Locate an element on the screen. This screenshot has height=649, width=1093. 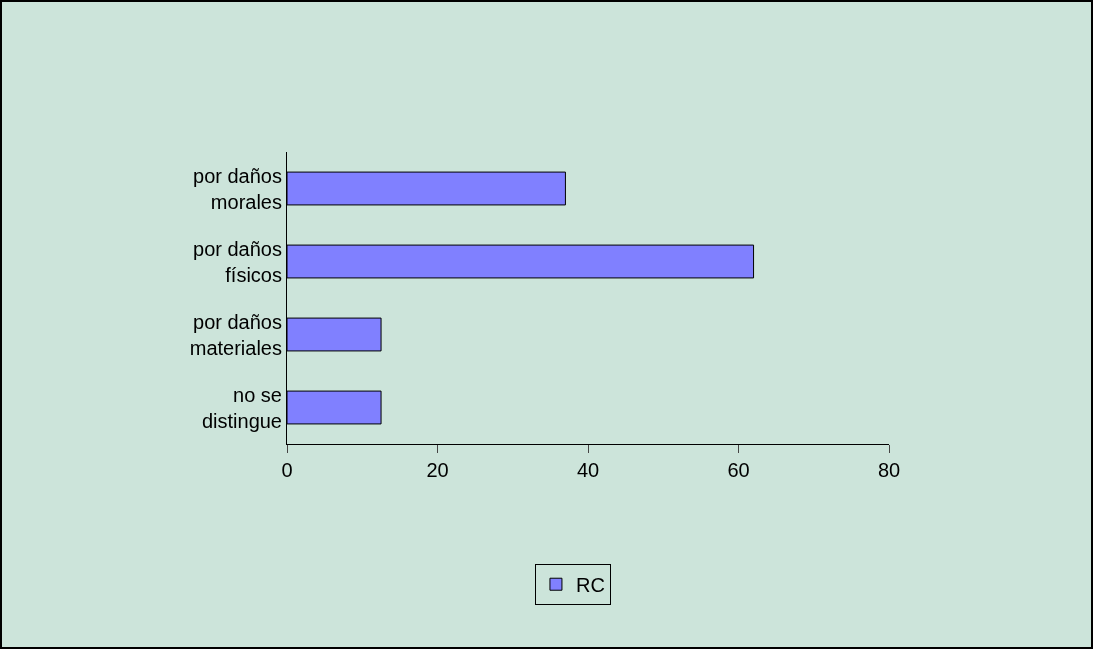
x-tick-label: 20 is located at coordinates (437, 470).